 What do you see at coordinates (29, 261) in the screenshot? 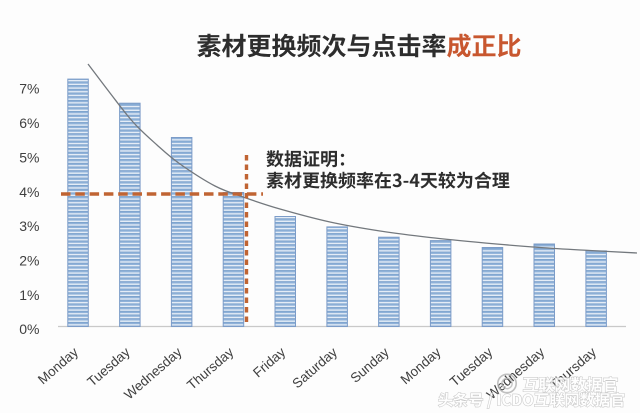
I see `svg-text: 2%` at bounding box center [29, 261].